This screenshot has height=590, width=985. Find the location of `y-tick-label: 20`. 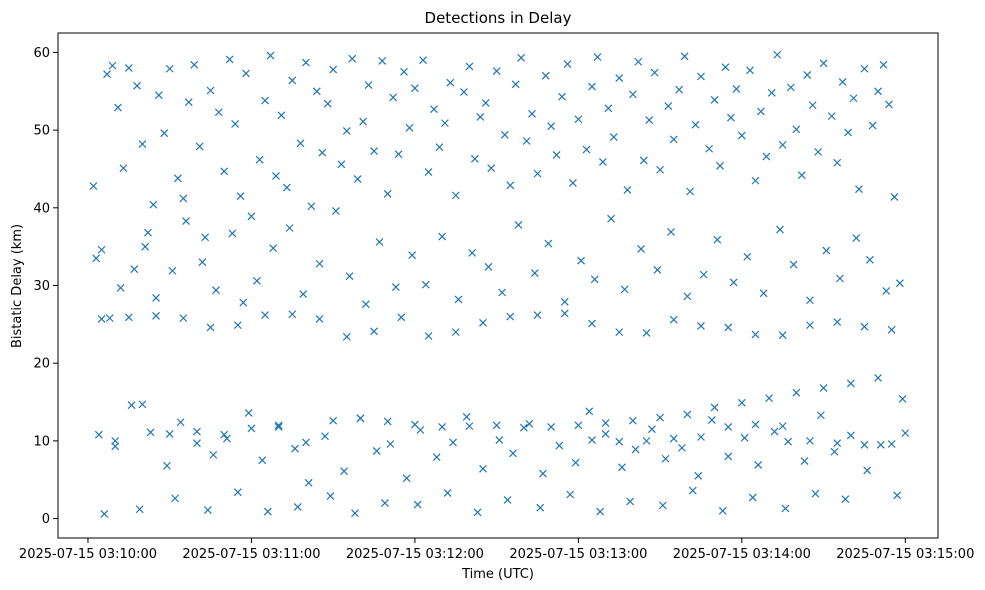

y-tick-label: 20 is located at coordinates (41, 364).